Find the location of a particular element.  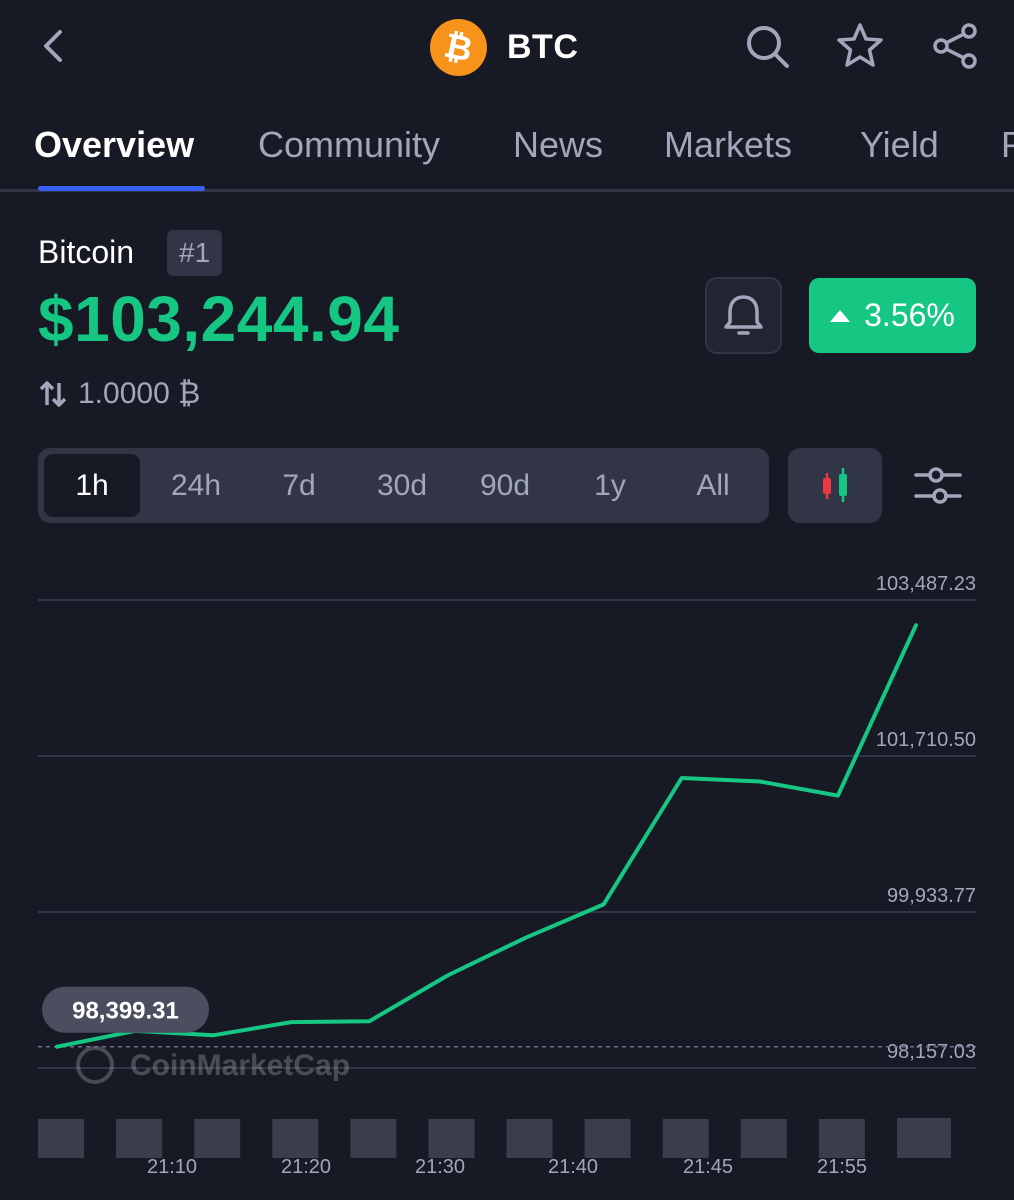

conversion-value: 1.0000 ₿ is located at coordinates (139, 393).